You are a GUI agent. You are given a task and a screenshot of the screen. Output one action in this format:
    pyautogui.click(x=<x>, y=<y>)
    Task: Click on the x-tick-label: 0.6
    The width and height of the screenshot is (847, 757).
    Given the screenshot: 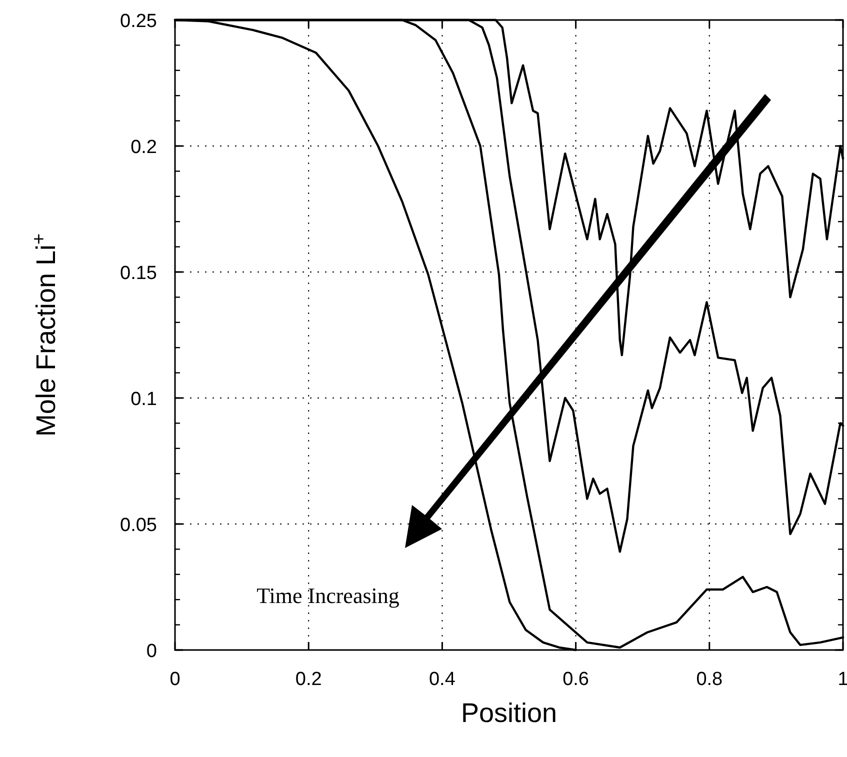 What is the action you would take?
    pyautogui.click(x=576, y=679)
    